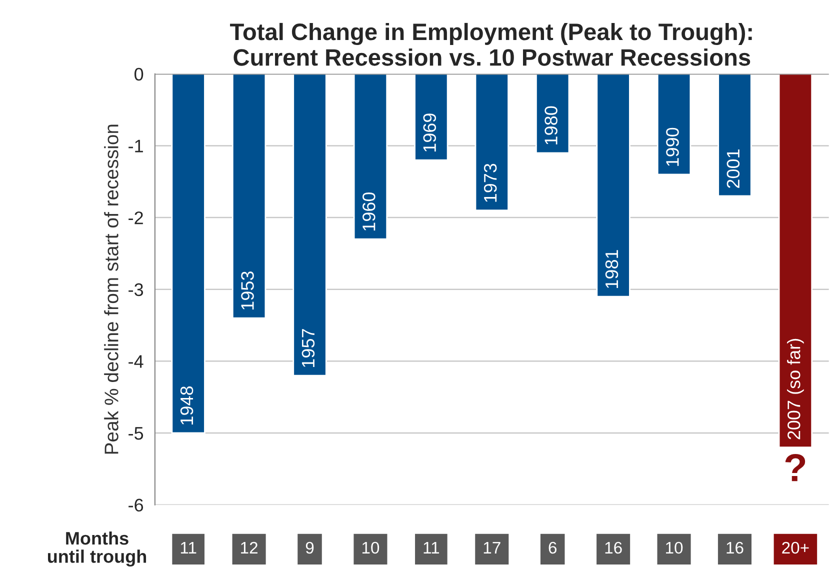  What do you see at coordinates (672, 147) in the screenshot?
I see `x-tick-label: 1990` at bounding box center [672, 147].